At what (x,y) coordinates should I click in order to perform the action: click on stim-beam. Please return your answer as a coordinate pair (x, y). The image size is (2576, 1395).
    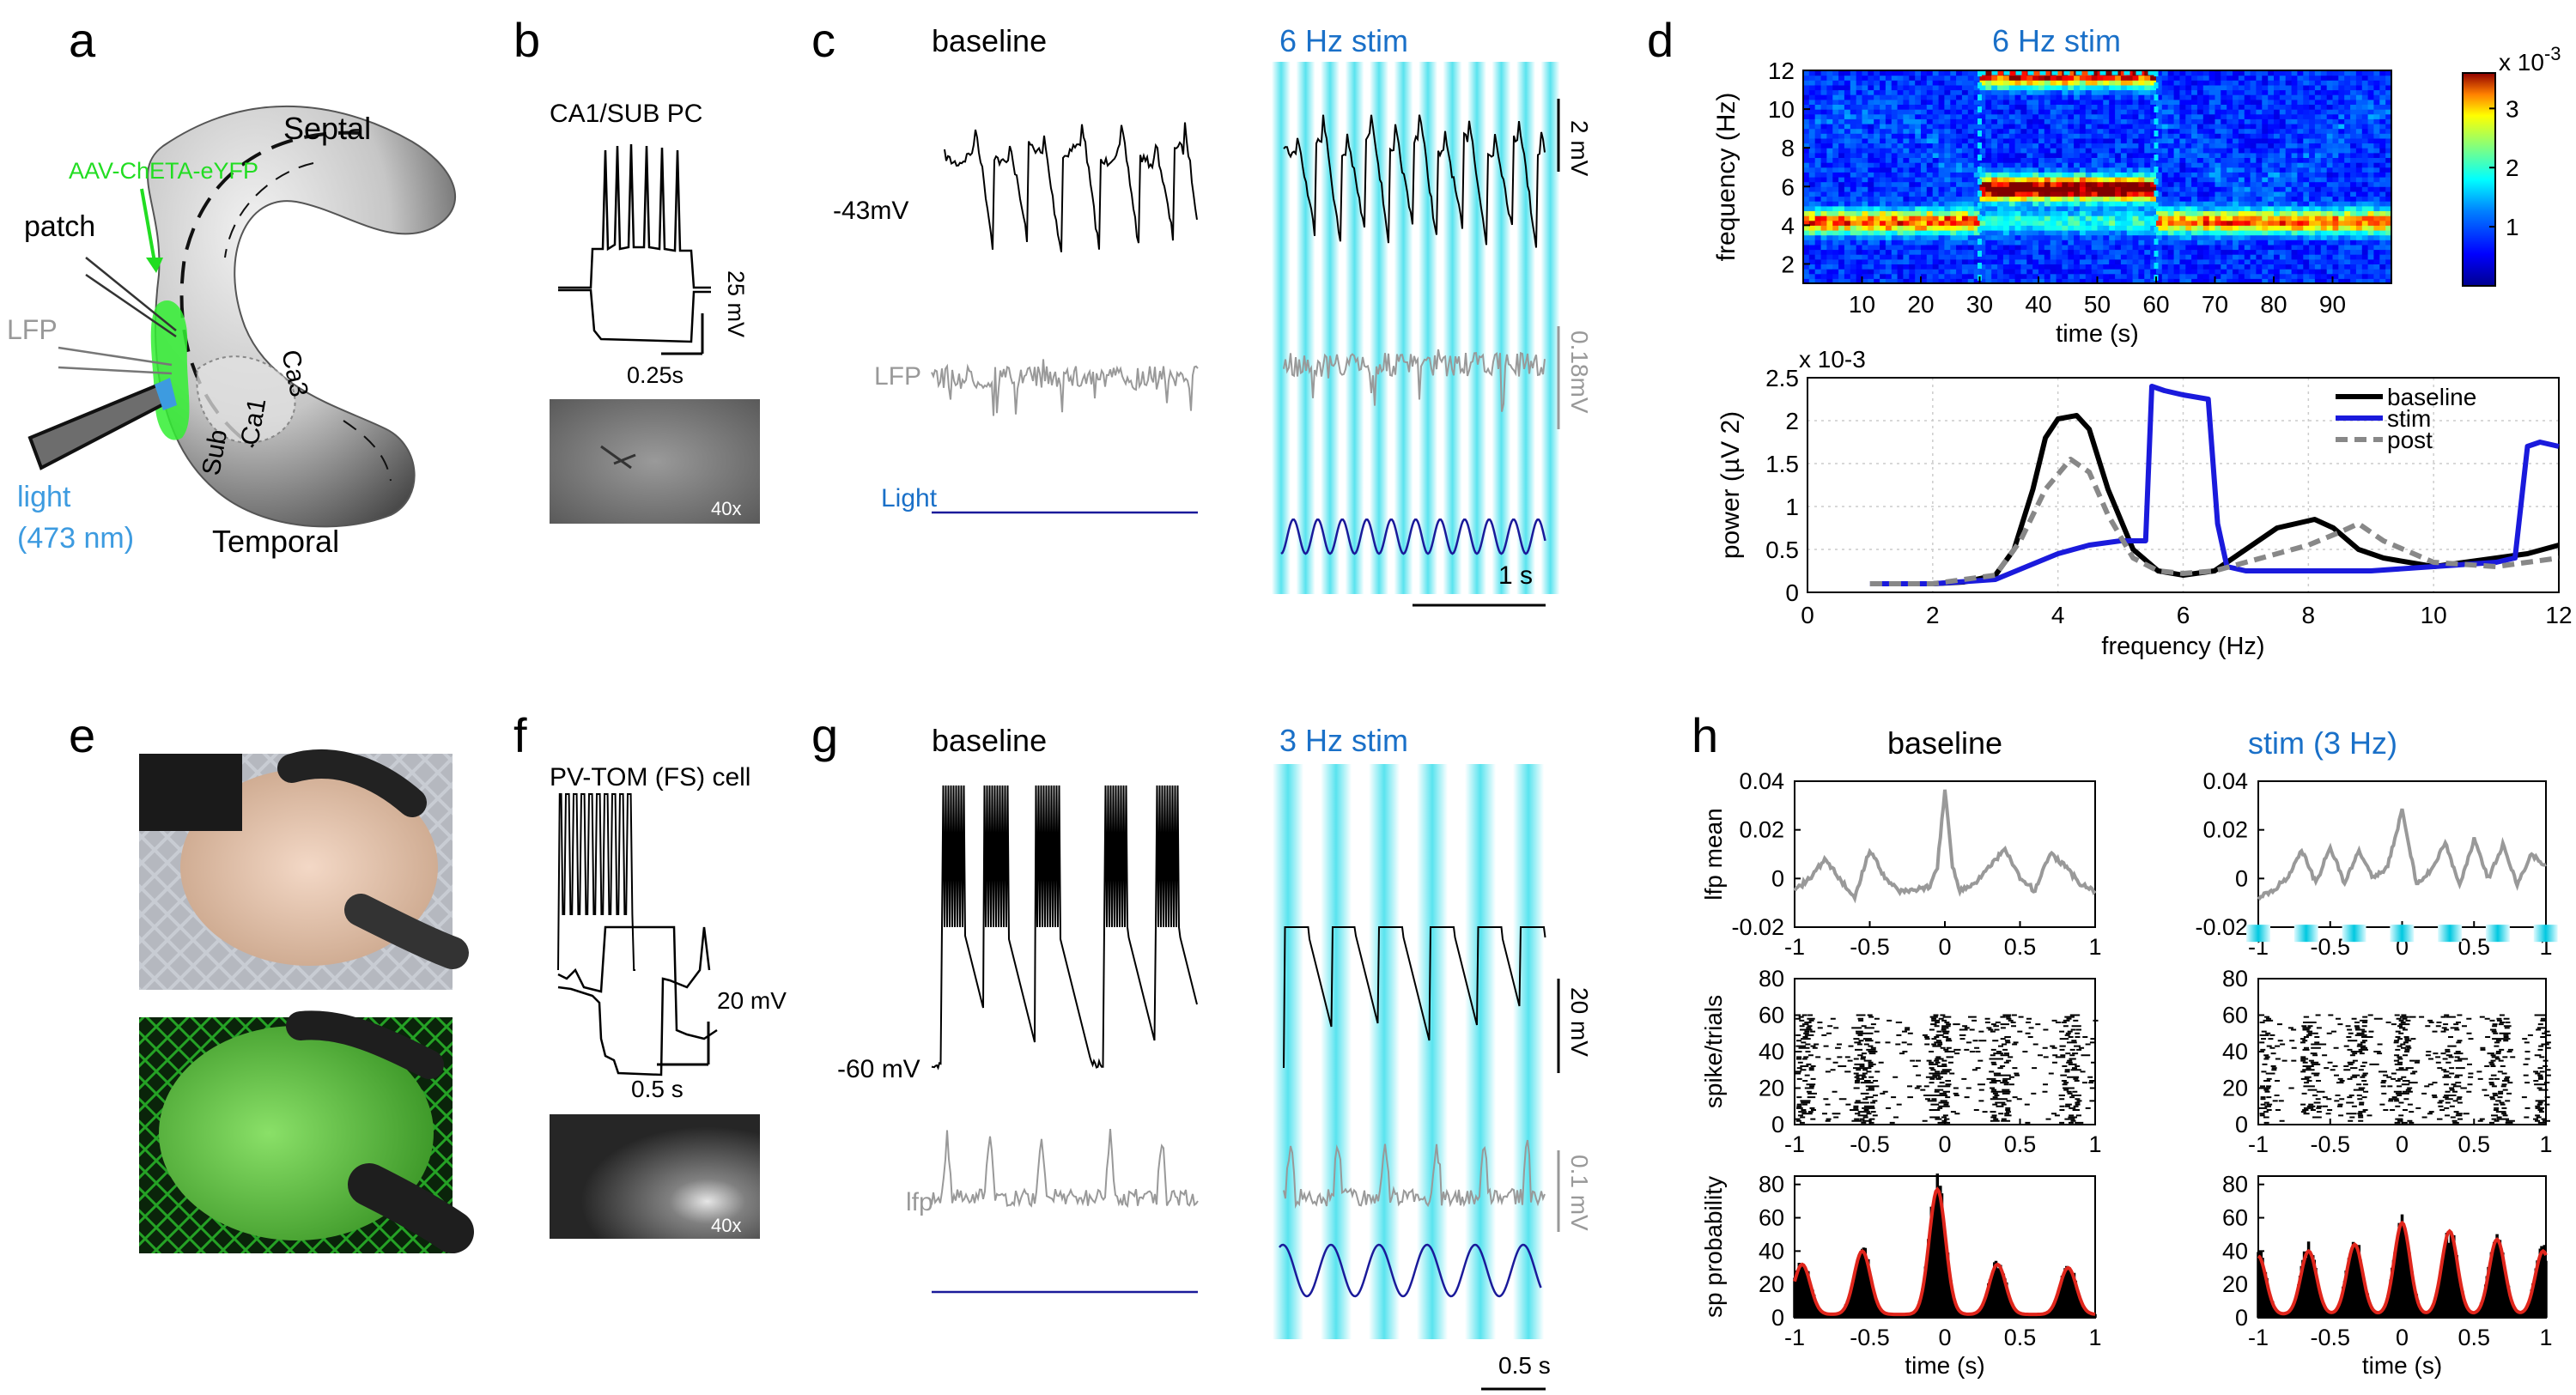
    Looking at the image, I should click on (1428, 328).